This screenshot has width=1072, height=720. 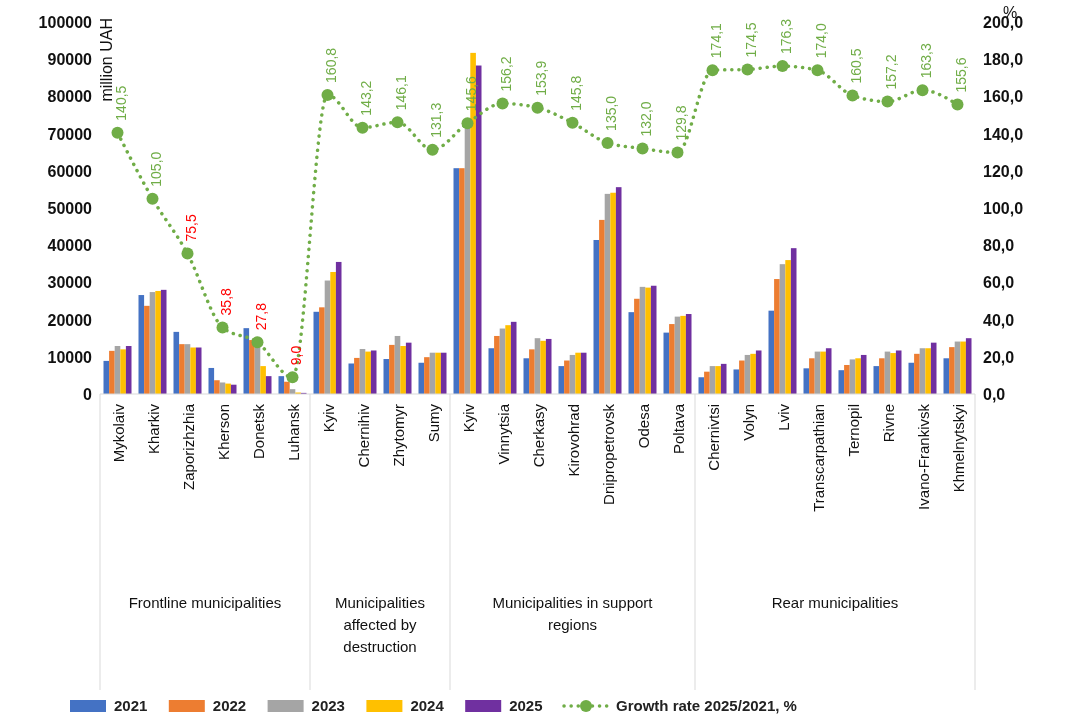 I want to click on data-label: 129,8, so click(x=680, y=123).